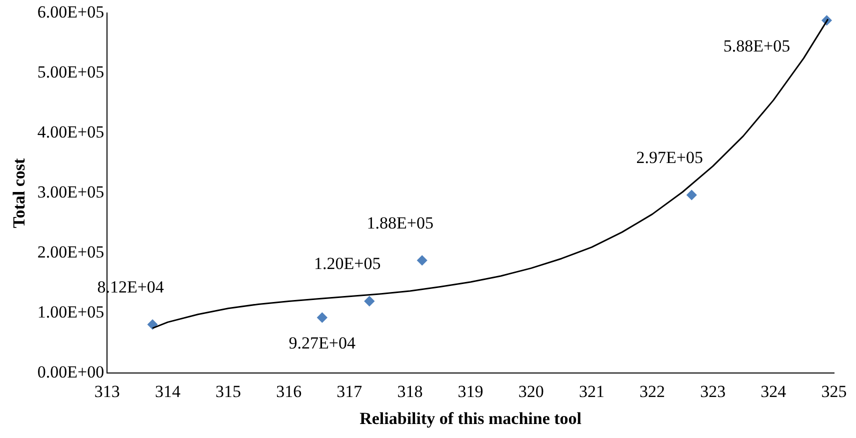  Describe the element at coordinates (70, 372) in the screenshot. I see `y-tick-label: 0.00E+00` at that location.